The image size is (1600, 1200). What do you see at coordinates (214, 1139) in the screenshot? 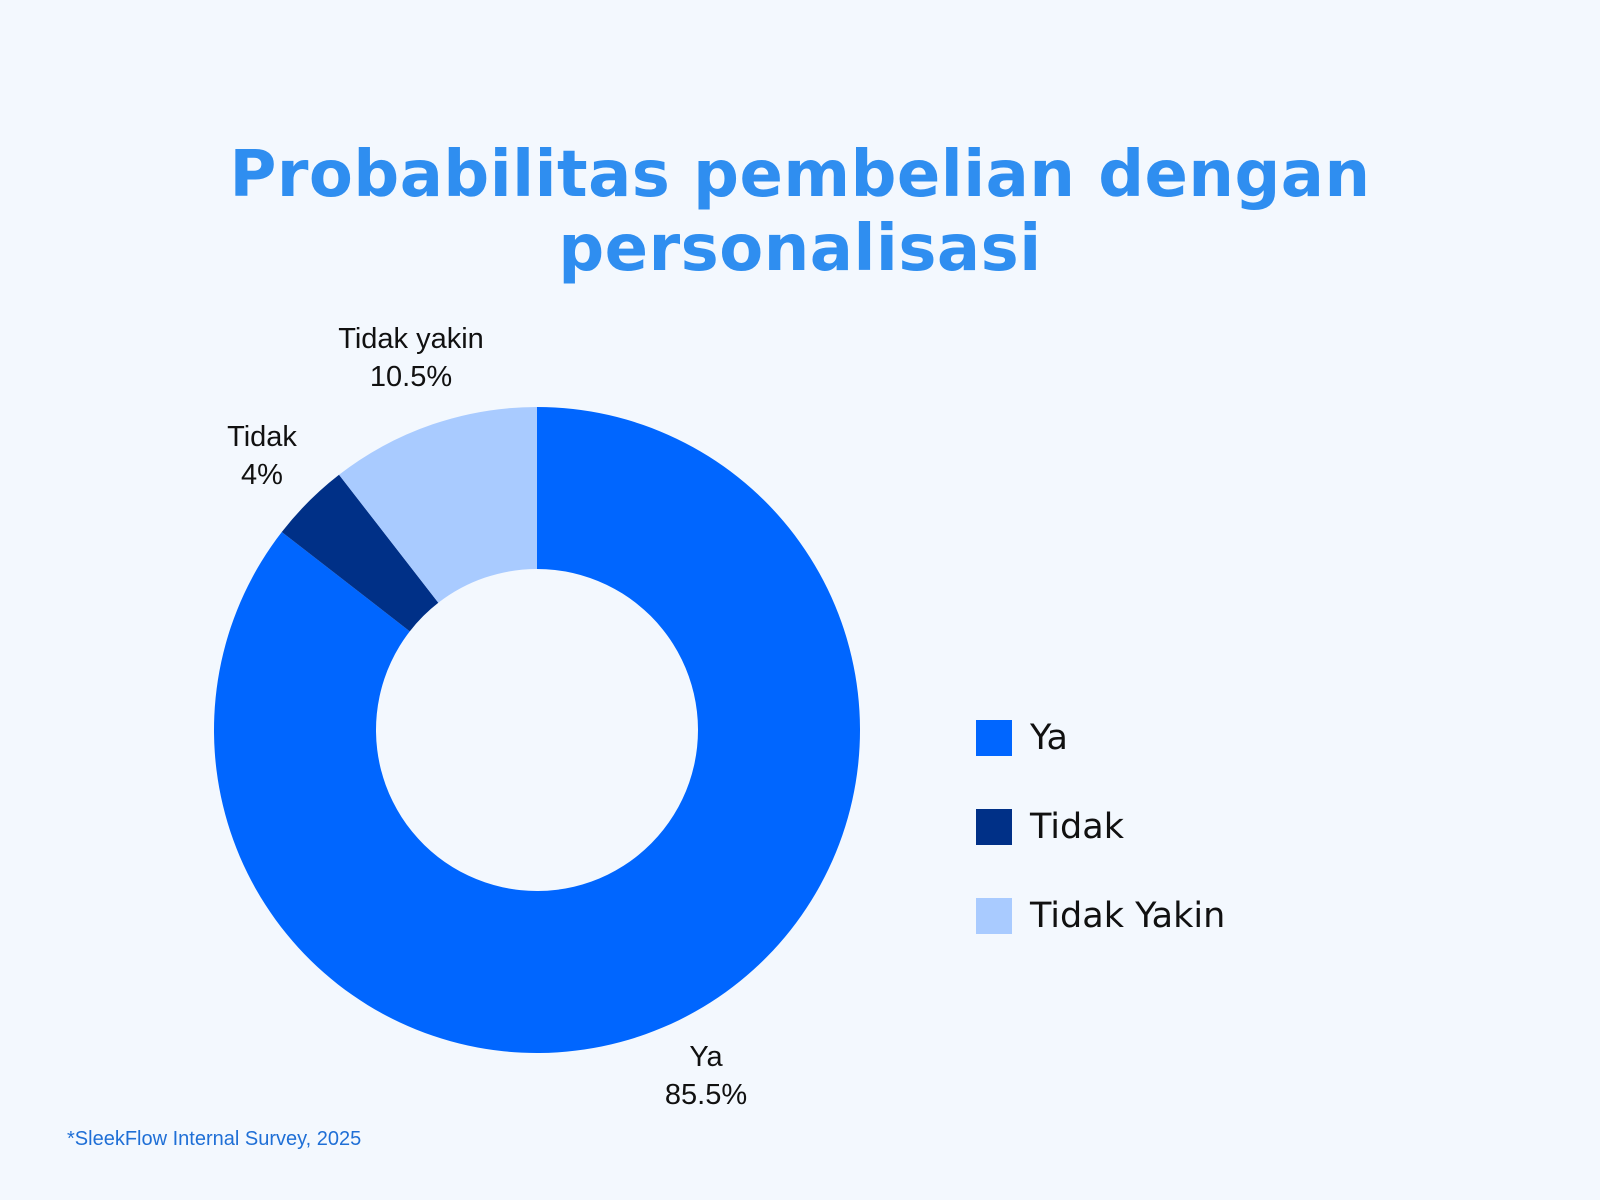
I see `source-note: *SleekFlow Internal Survey, 2025` at bounding box center [214, 1139].